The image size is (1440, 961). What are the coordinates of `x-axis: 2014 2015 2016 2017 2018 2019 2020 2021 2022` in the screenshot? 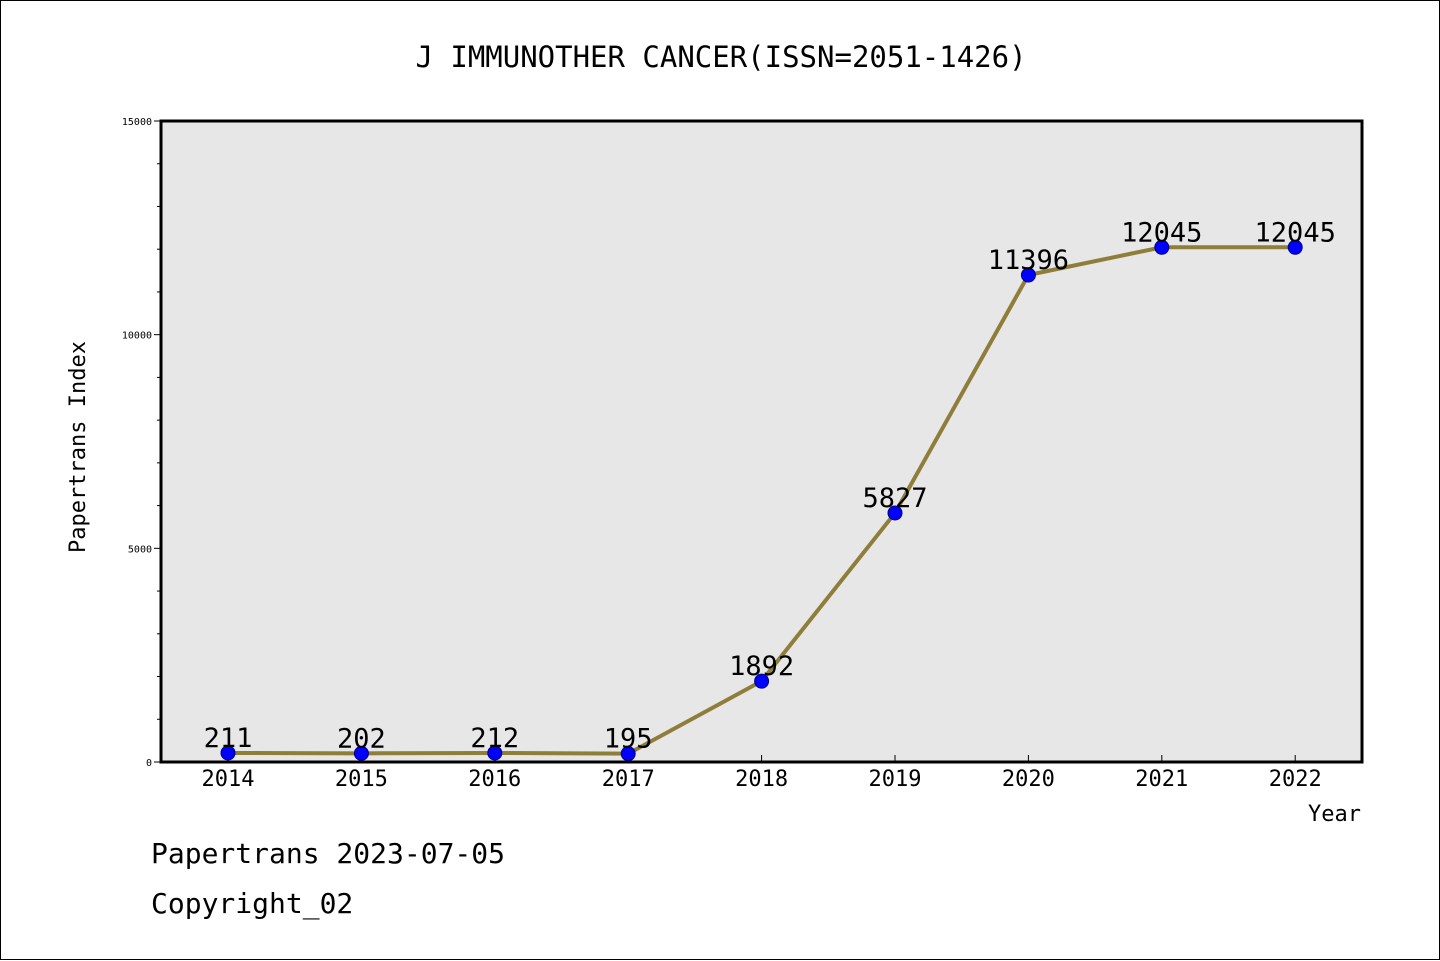 It's located at (762, 773).